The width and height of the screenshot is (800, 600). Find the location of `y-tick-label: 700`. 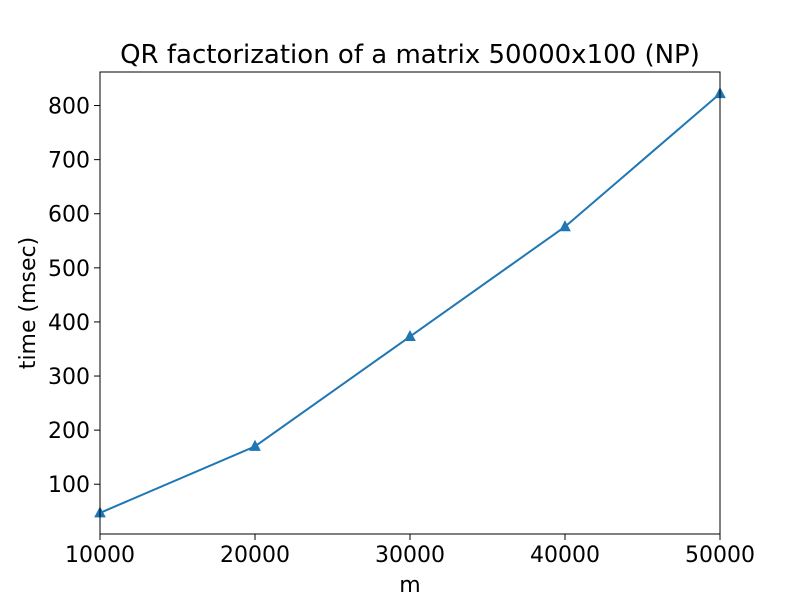

y-tick-label: 700 is located at coordinates (69, 161).